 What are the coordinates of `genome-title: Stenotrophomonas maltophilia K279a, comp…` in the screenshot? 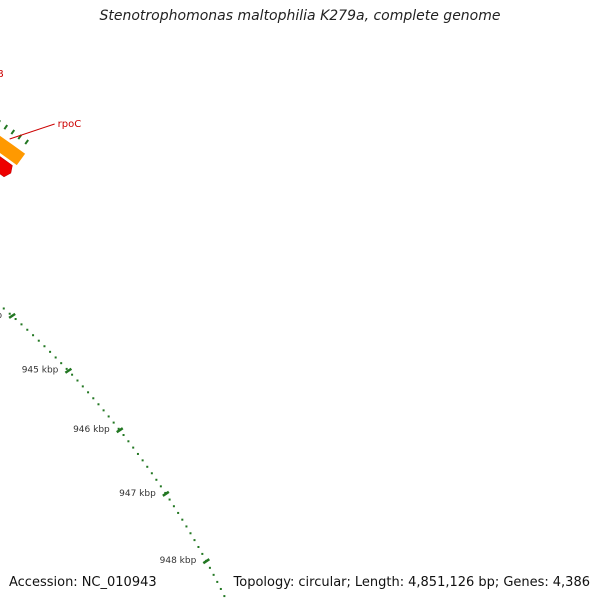 It's located at (300, 16).